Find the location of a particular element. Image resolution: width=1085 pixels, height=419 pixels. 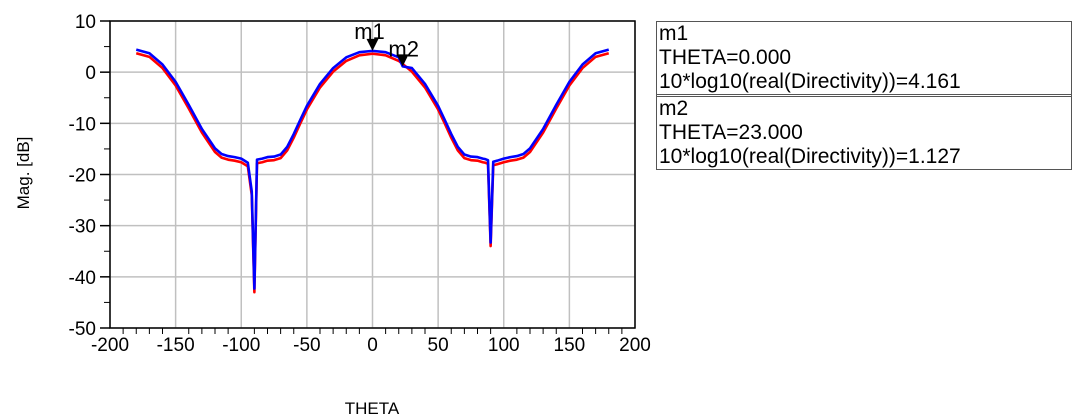

x-tick-label: 50 is located at coordinates (438, 345).